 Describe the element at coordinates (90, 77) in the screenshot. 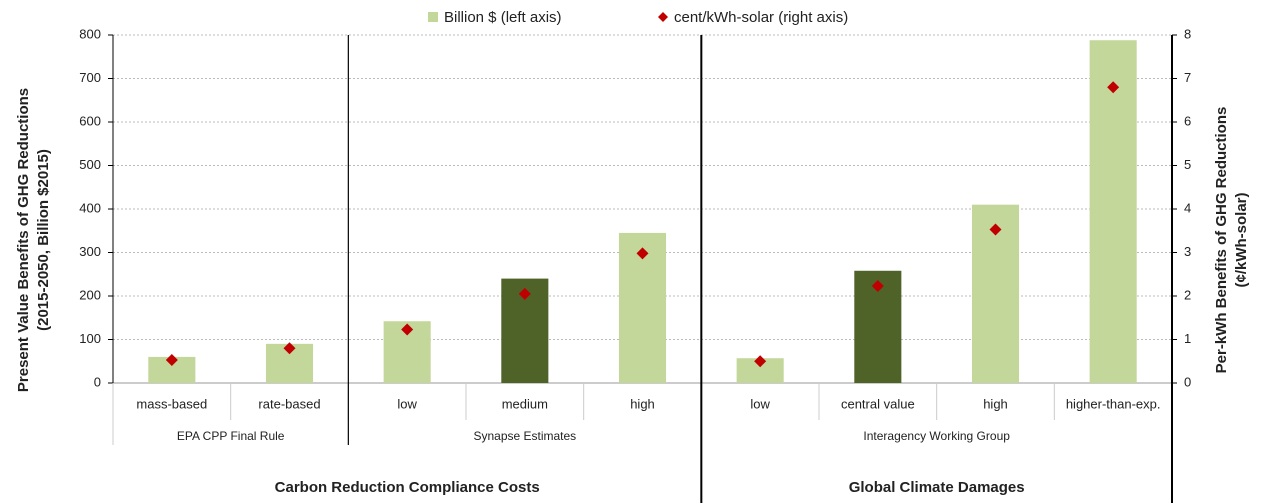

I see `y-tick-label: 700` at that location.